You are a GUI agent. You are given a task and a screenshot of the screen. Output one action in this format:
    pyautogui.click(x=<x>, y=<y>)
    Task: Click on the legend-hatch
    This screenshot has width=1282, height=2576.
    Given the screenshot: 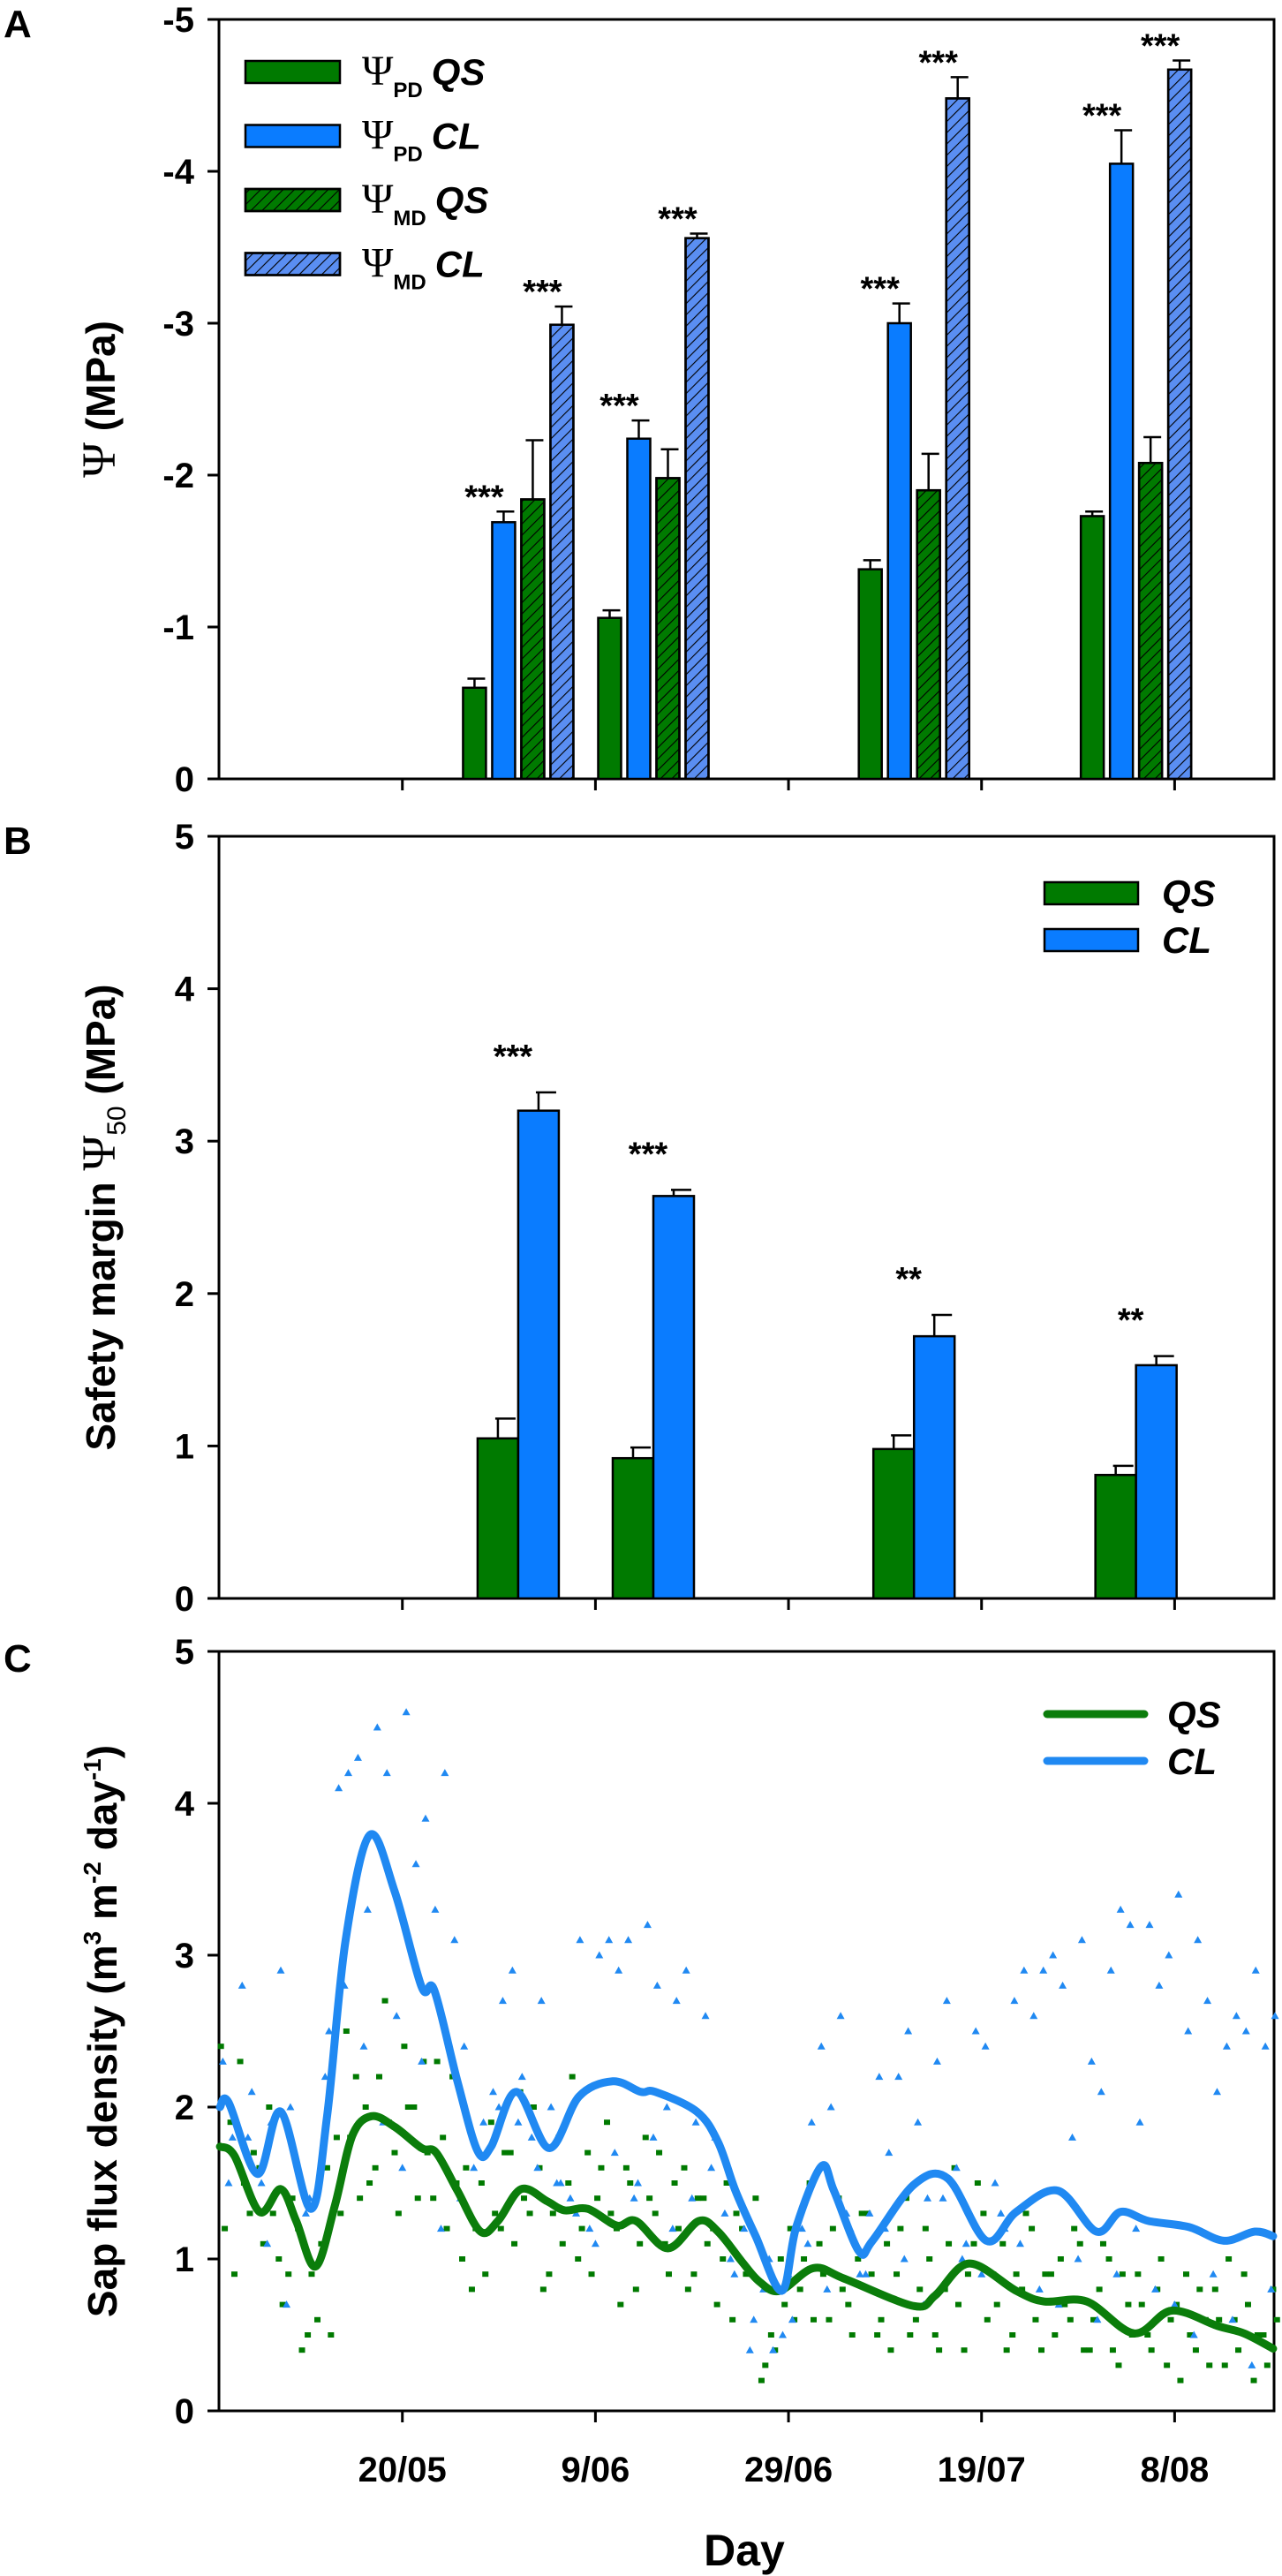 What is the action you would take?
    pyautogui.click(x=293, y=264)
    